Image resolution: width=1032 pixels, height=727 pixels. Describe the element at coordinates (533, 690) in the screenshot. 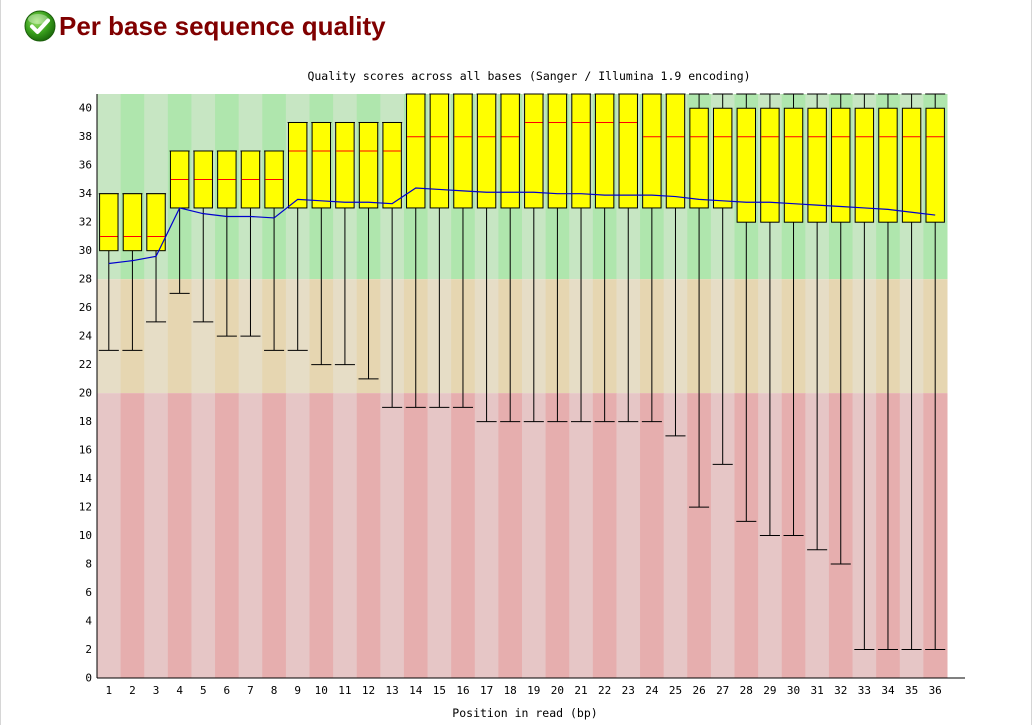

I see `x-tick-label: 19` at that location.